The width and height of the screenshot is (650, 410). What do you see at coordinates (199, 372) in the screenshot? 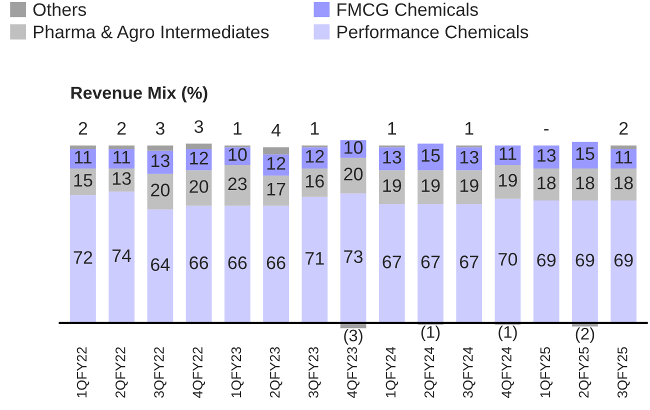
I see `x-tick-label: 4QFY22` at bounding box center [199, 372].